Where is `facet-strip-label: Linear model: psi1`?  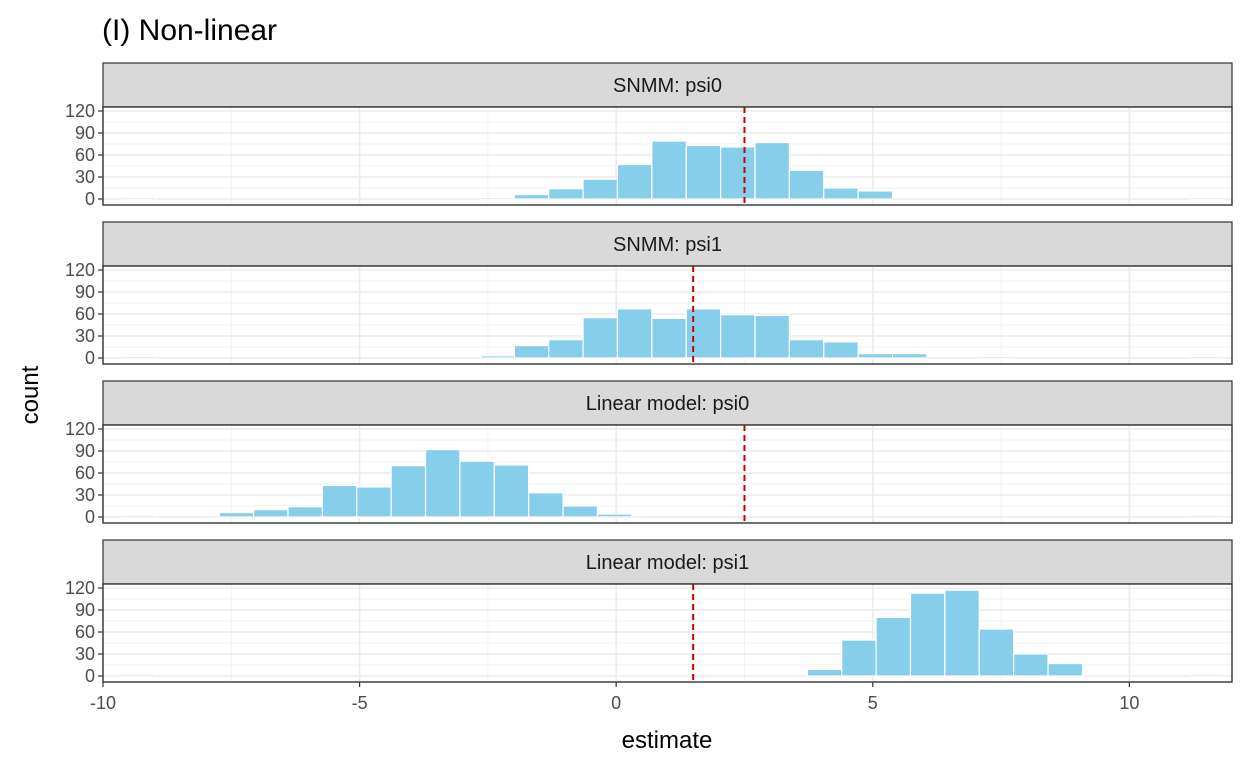 facet-strip-label: Linear model: psi1 is located at coordinates (667, 563).